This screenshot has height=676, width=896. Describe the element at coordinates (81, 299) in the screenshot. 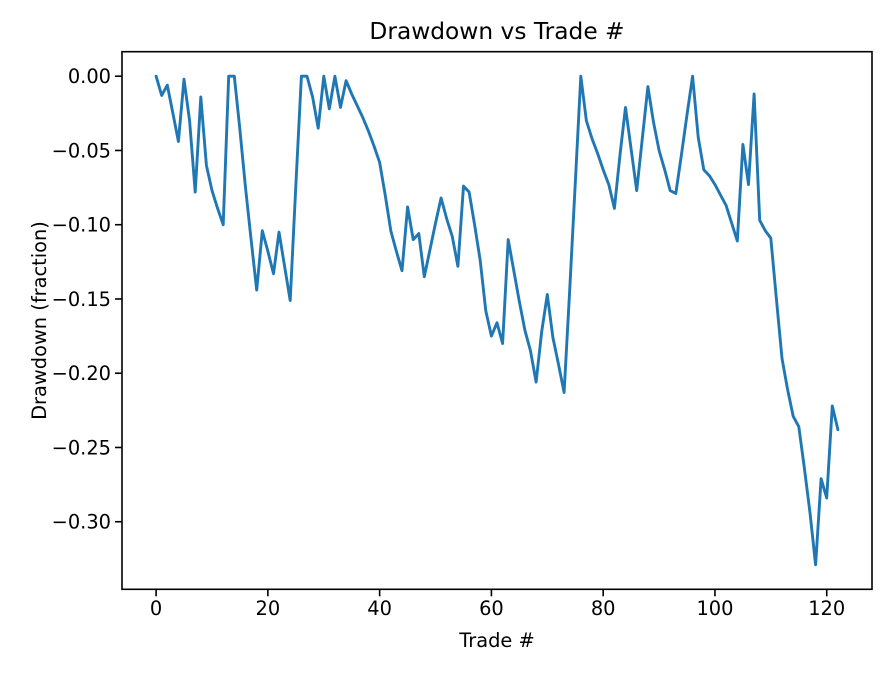

I see `y-tick-label: −0.15` at that location.